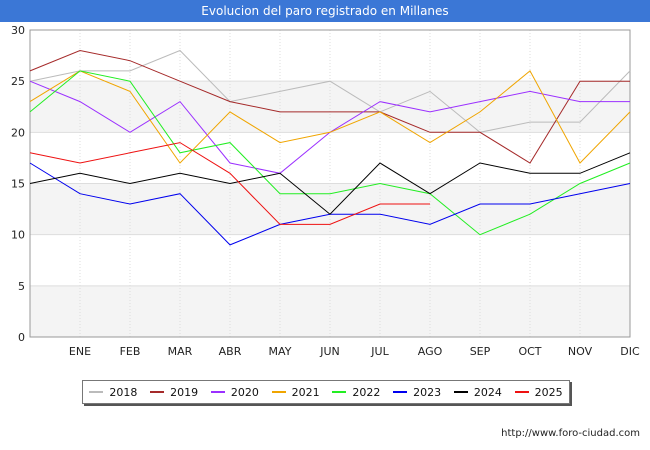 This screenshot has height=450, width=650. Describe the element at coordinates (430, 351) in the screenshot. I see `x-tick-label: AGO` at that location.